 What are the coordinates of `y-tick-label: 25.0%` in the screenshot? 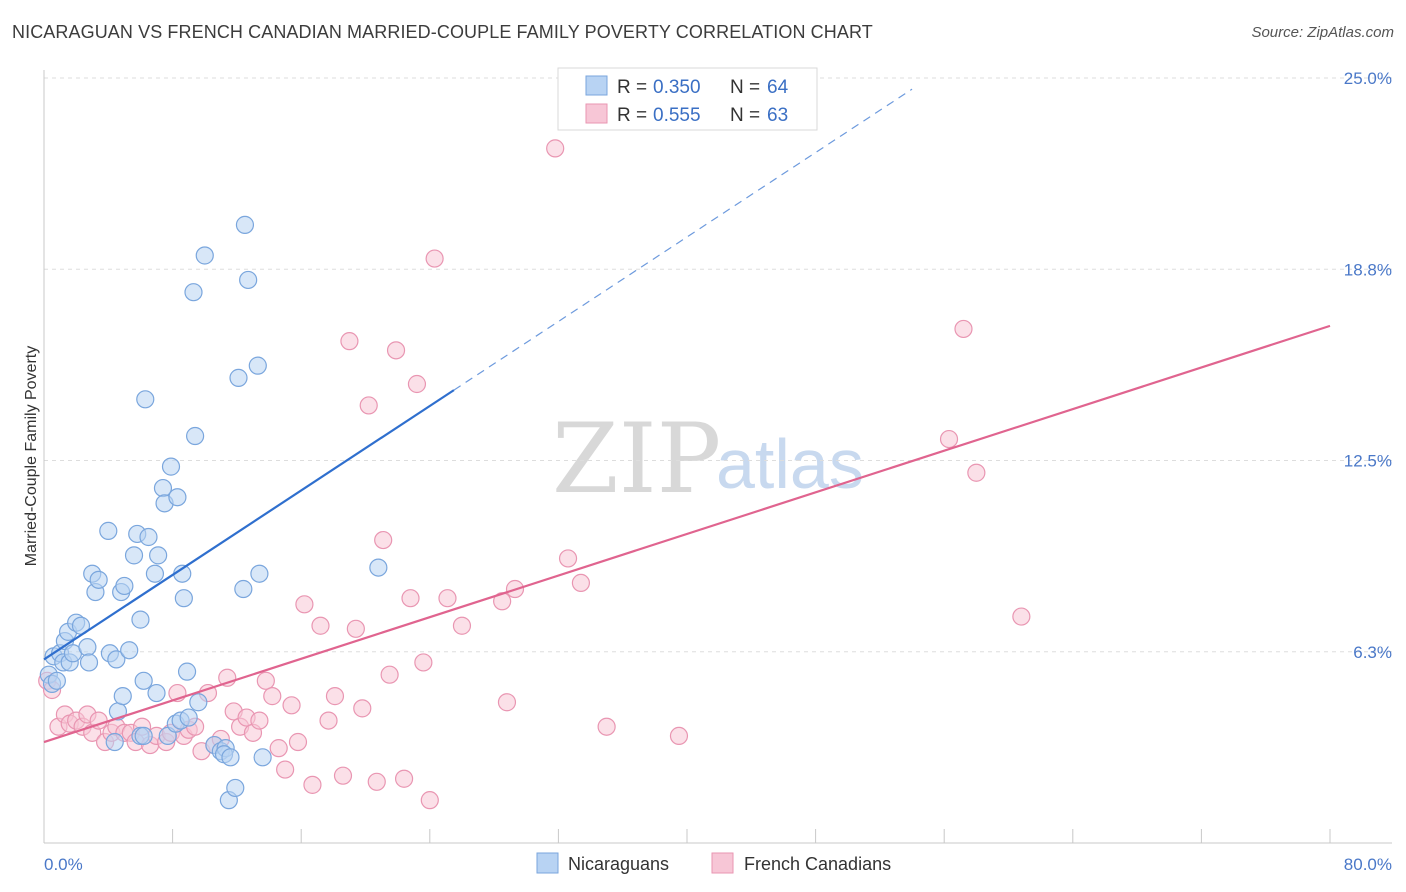 It's located at (1368, 78).